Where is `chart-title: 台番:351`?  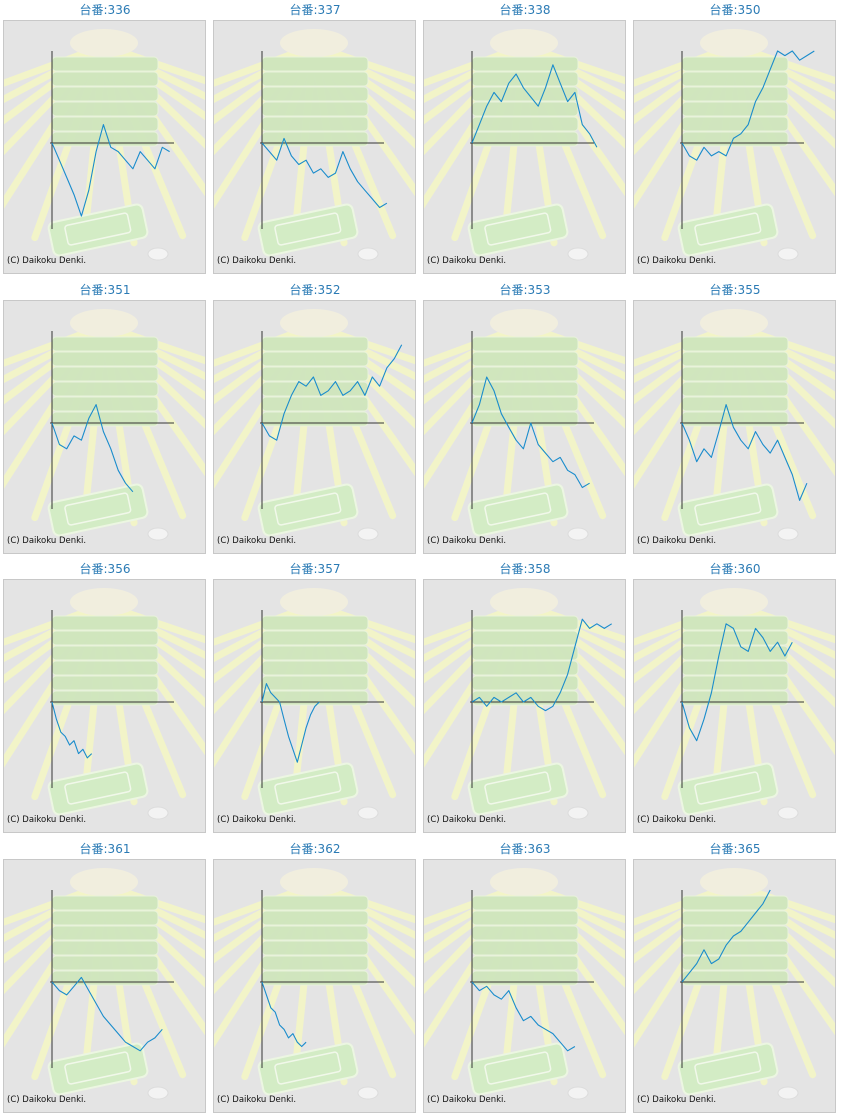 chart-title: 台番:351 is located at coordinates (105, 290).